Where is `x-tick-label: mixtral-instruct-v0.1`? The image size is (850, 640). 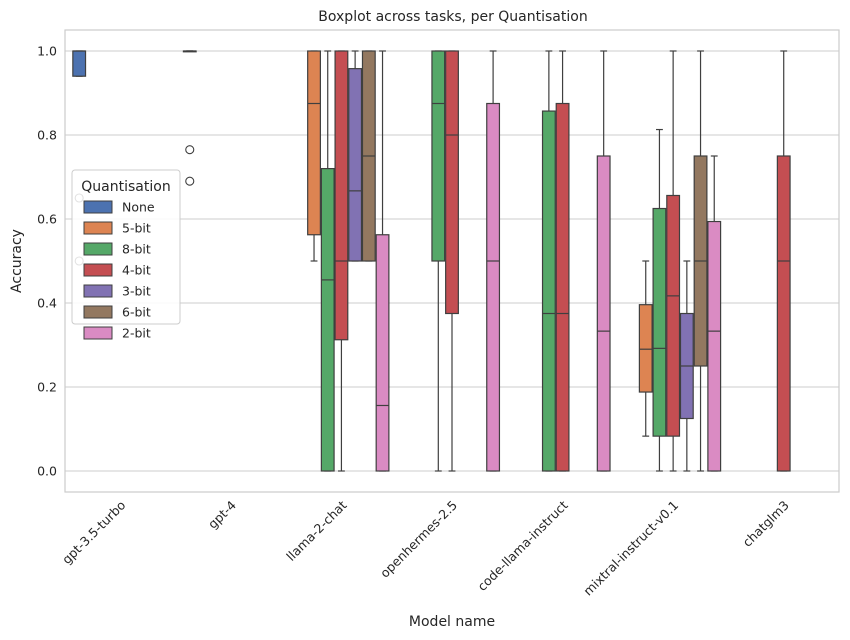
x-tick-label: mixtral-instruct-v0.1 is located at coordinates (630, 548).